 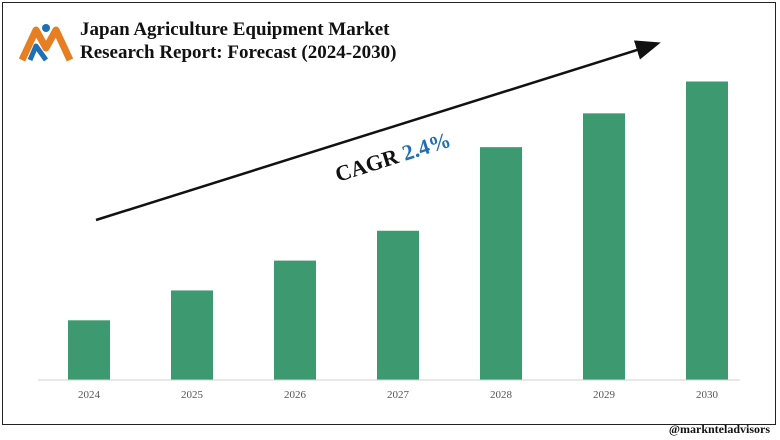 What do you see at coordinates (89, 395) in the screenshot?
I see `x-tick-2024: 2024` at bounding box center [89, 395].